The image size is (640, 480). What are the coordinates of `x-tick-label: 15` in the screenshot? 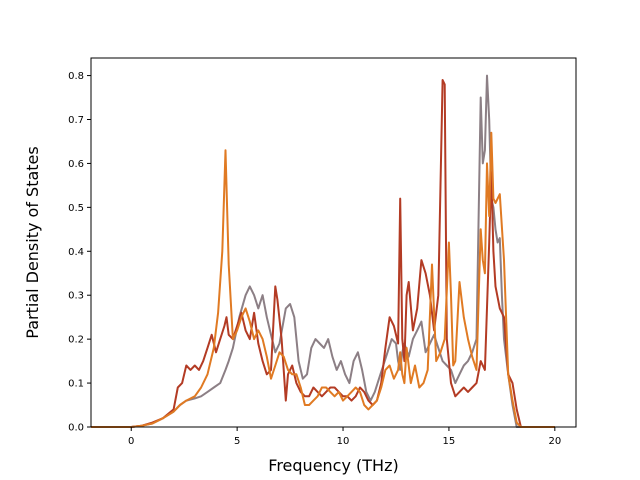 It's located at (449, 441).